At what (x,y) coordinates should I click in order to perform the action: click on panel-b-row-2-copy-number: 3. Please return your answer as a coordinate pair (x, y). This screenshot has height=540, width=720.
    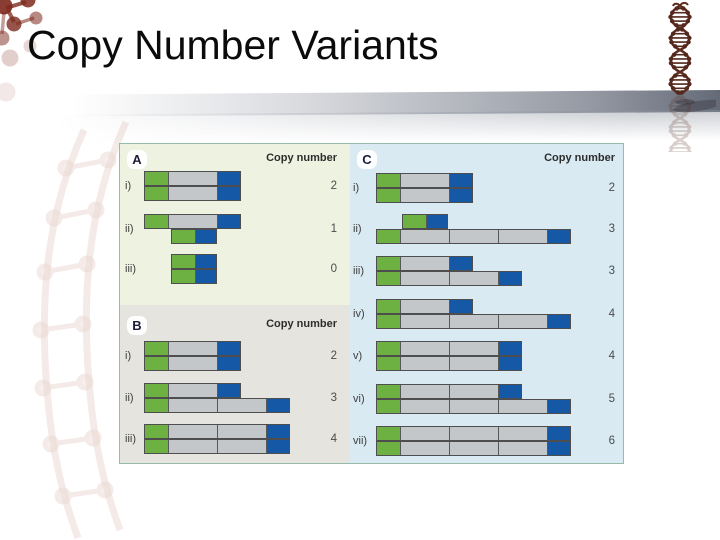
    Looking at the image, I should click on (333, 398).